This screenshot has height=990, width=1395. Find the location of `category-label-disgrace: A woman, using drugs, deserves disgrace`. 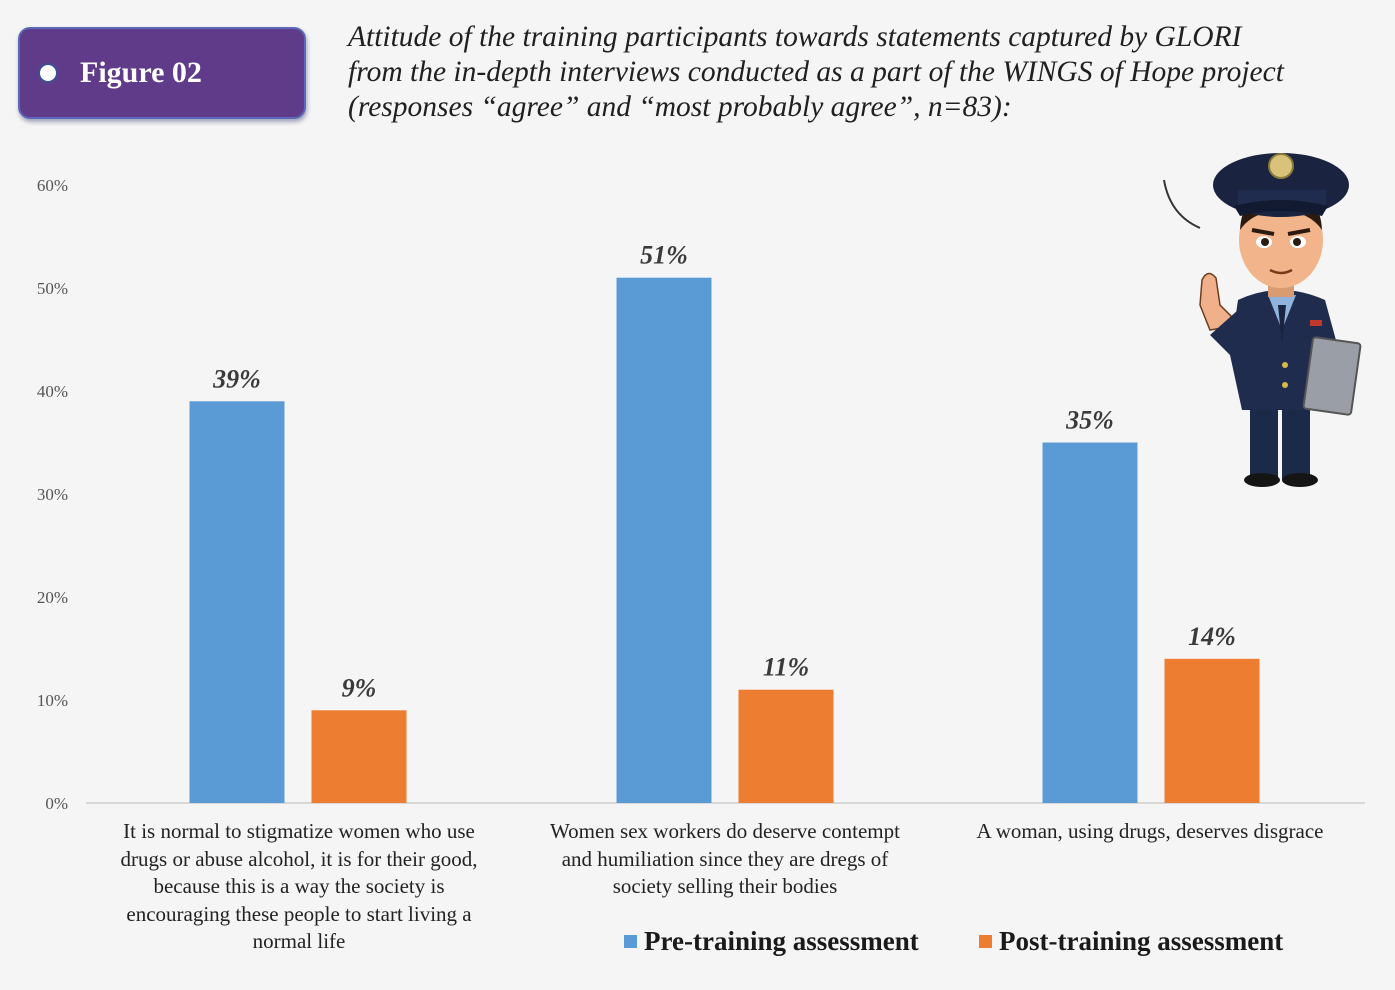

category-label-disgrace: A woman, using drugs, deserves disgrace is located at coordinates (1150, 832).